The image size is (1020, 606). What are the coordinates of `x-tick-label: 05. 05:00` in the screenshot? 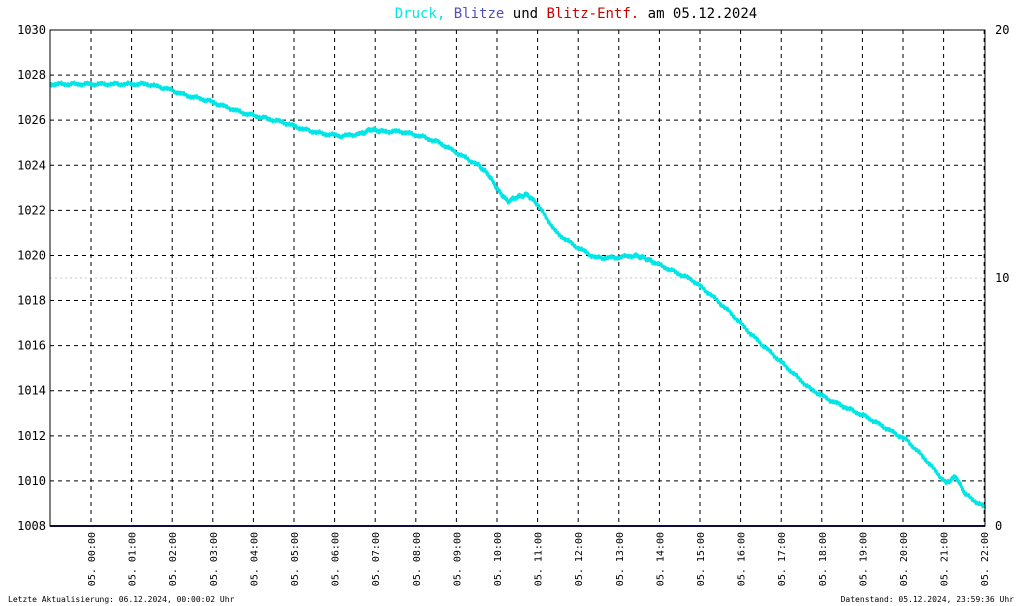 It's located at (295, 559).